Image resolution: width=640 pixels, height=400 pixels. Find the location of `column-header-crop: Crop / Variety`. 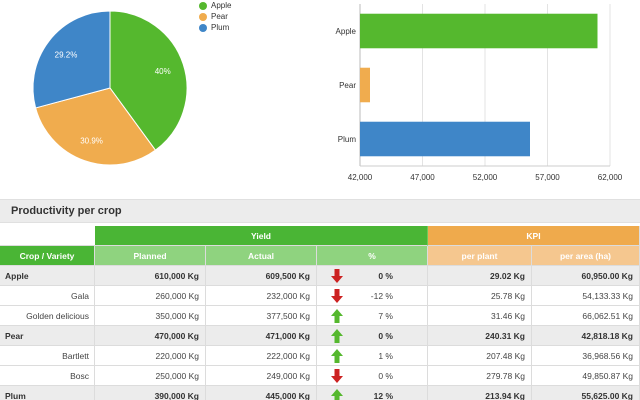

column-header-crop: Crop / Variety is located at coordinates (47, 256).